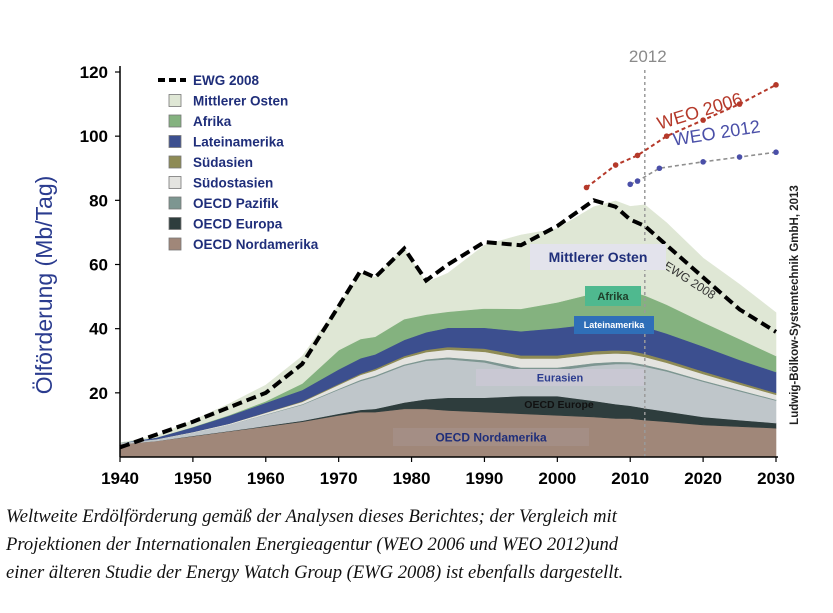 The height and width of the screenshot is (613, 833). Describe the element at coordinates (175, 162) in the screenshot. I see `legend-swatch-suedasien` at that location.